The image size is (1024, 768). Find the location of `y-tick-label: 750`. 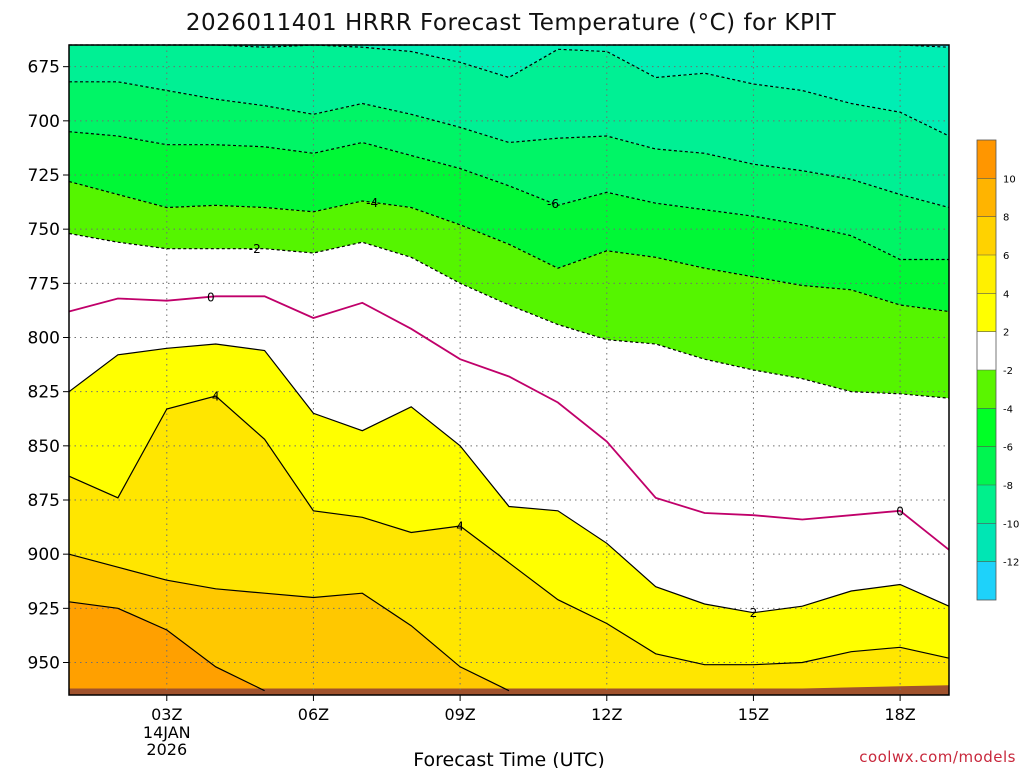

y-tick-label: 750 is located at coordinates (44, 230).